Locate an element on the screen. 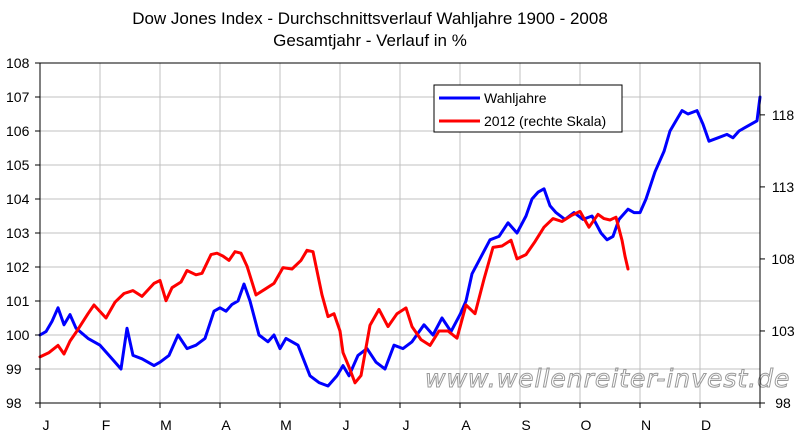 The width and height of the screenshot is (806, 439). y-tick-label: 100 is located at coordinates (18, 335).